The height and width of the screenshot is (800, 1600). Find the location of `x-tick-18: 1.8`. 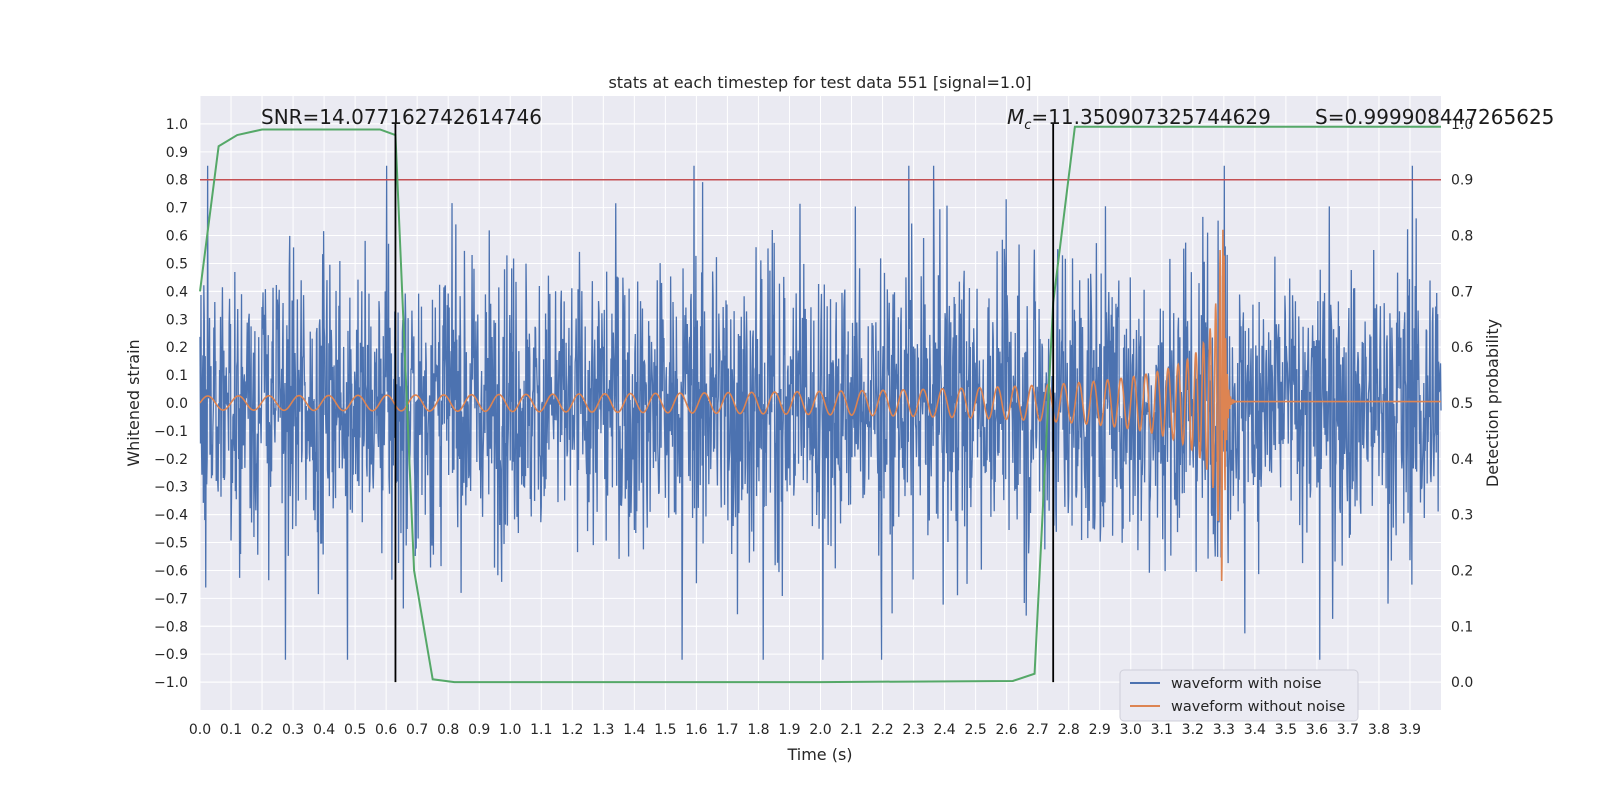

x-tick-18: 1.8 is located at coordinates (758, 730).